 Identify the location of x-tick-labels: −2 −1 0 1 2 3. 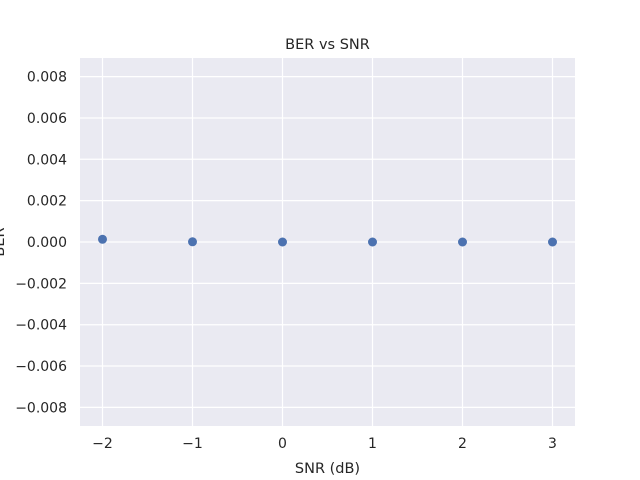
(324, 444).